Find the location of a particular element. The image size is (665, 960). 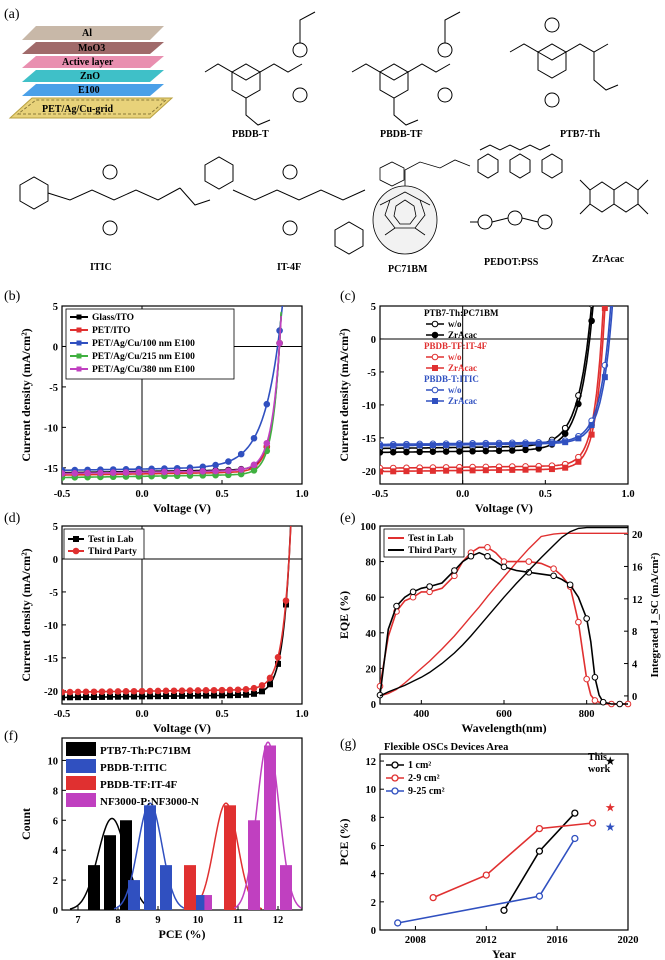

legend-group-title: PTB7-Th:PC71BM is located at coordinates (461, 313).